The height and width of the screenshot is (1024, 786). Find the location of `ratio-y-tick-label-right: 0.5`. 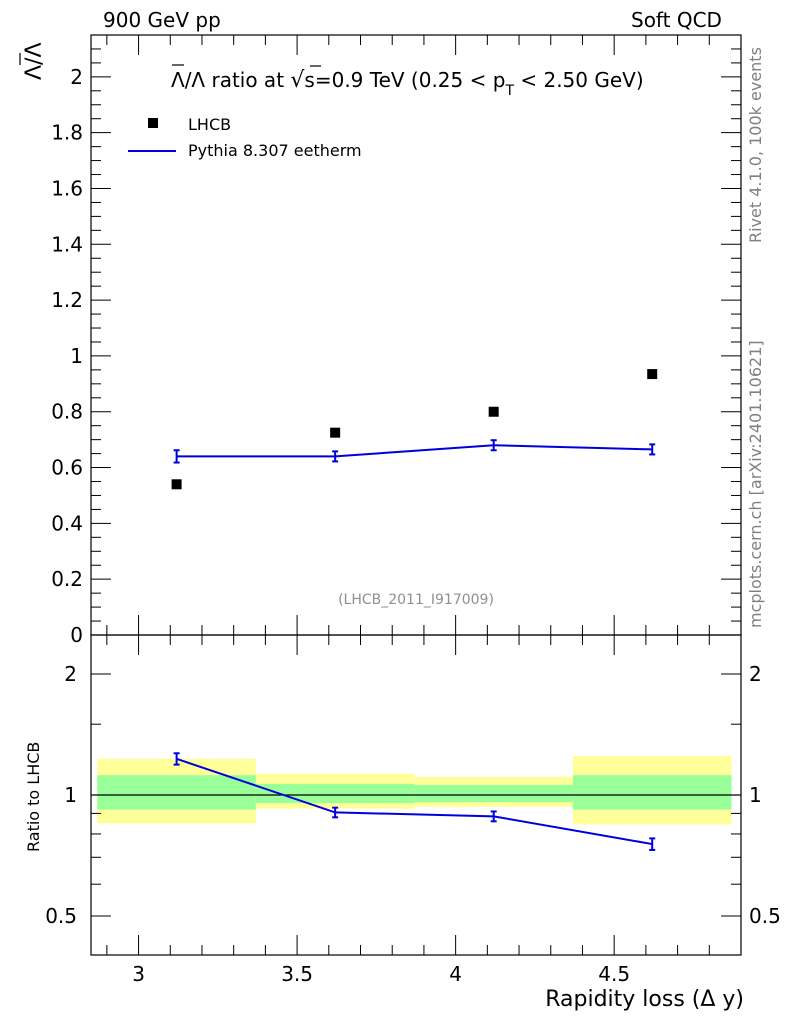

ratio-y-tick-label-right: 0.5 is located at coordinates (765, 916).